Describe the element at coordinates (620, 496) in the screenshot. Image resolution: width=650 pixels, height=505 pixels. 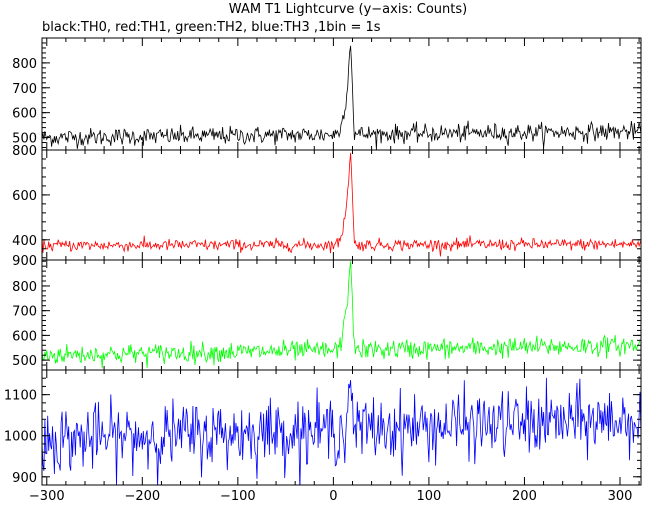
I see `x-tick-label: 300` at that location.